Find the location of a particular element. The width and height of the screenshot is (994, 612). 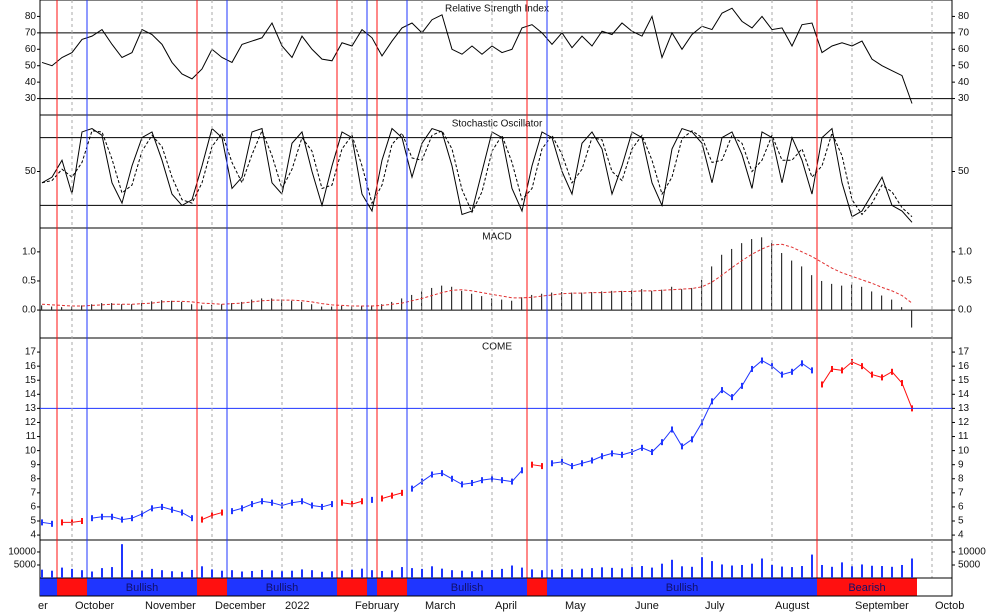

y-tick-label: 30 is located at coordinates (964, 98).